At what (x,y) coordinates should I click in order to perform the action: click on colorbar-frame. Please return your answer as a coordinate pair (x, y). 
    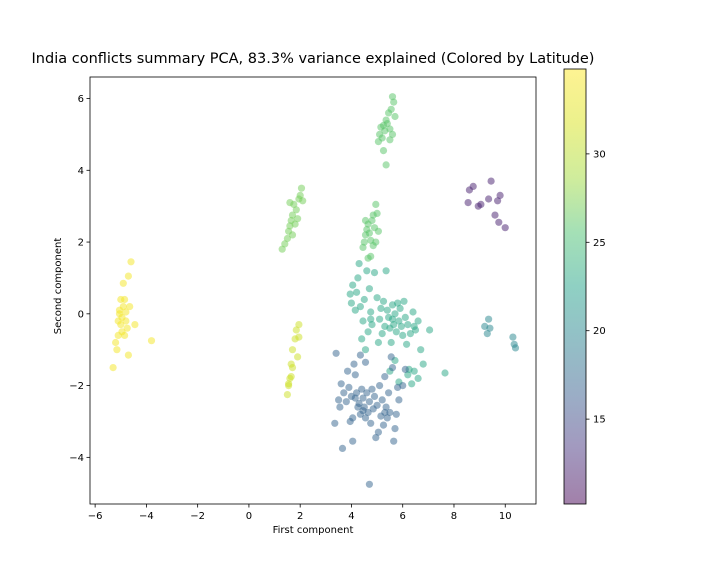
    Looking at the image, I should click on (575, 286).